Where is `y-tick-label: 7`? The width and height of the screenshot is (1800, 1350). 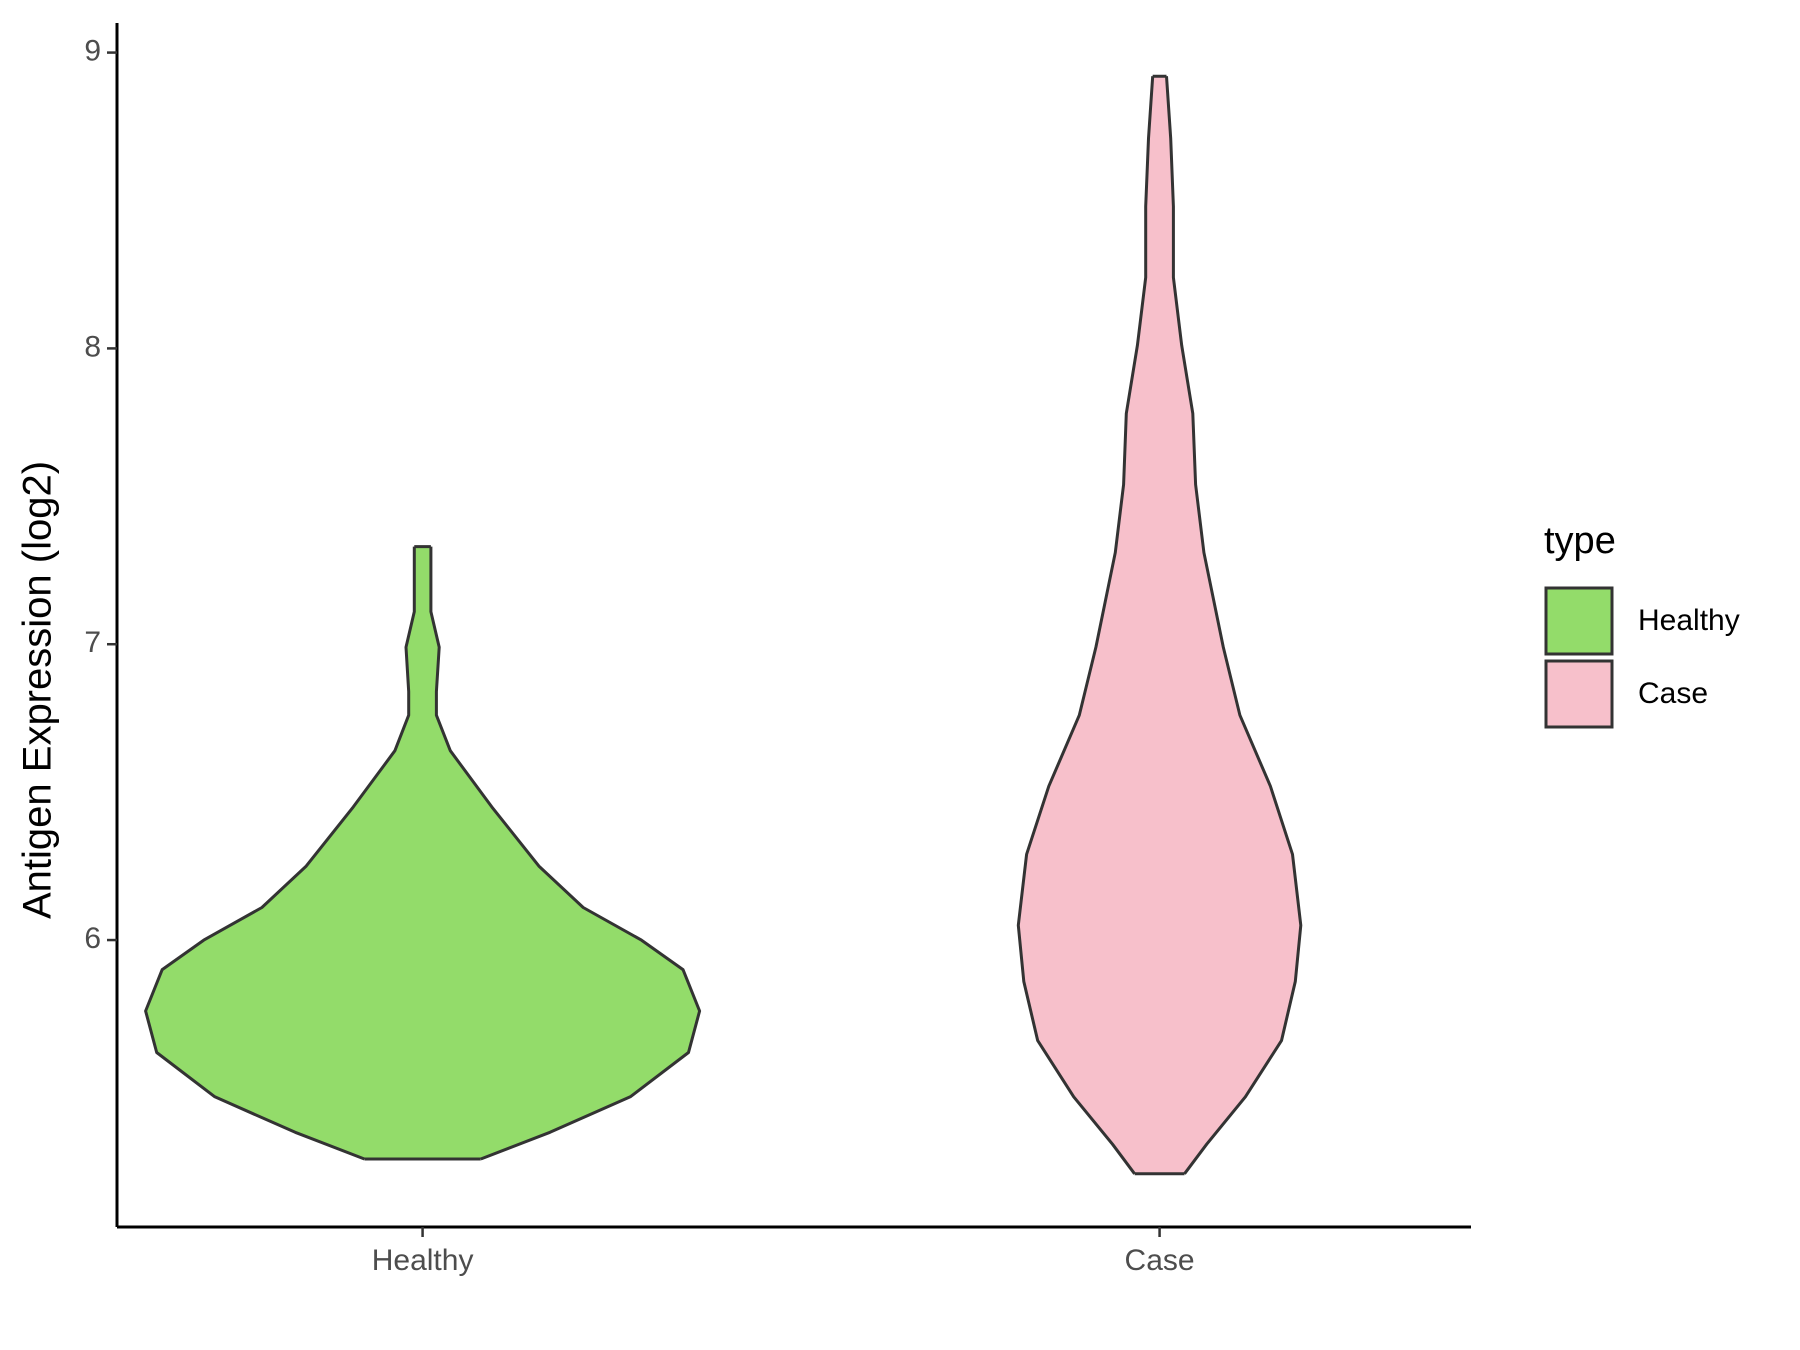 y-tick-label: 7 is located at coordinates (92, 642).